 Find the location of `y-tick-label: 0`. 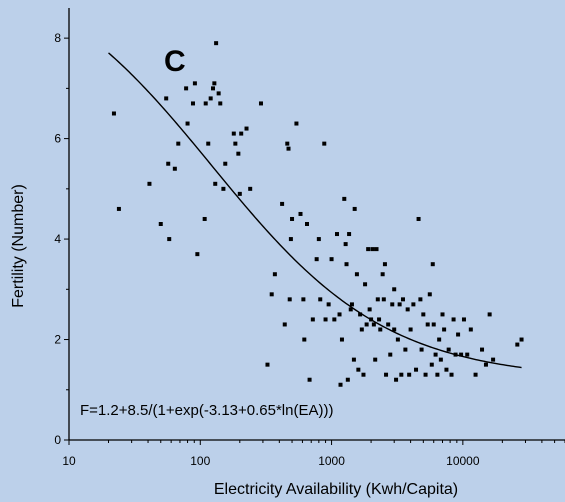

y-tick-label: 0 is located at coordinates (57, 440).